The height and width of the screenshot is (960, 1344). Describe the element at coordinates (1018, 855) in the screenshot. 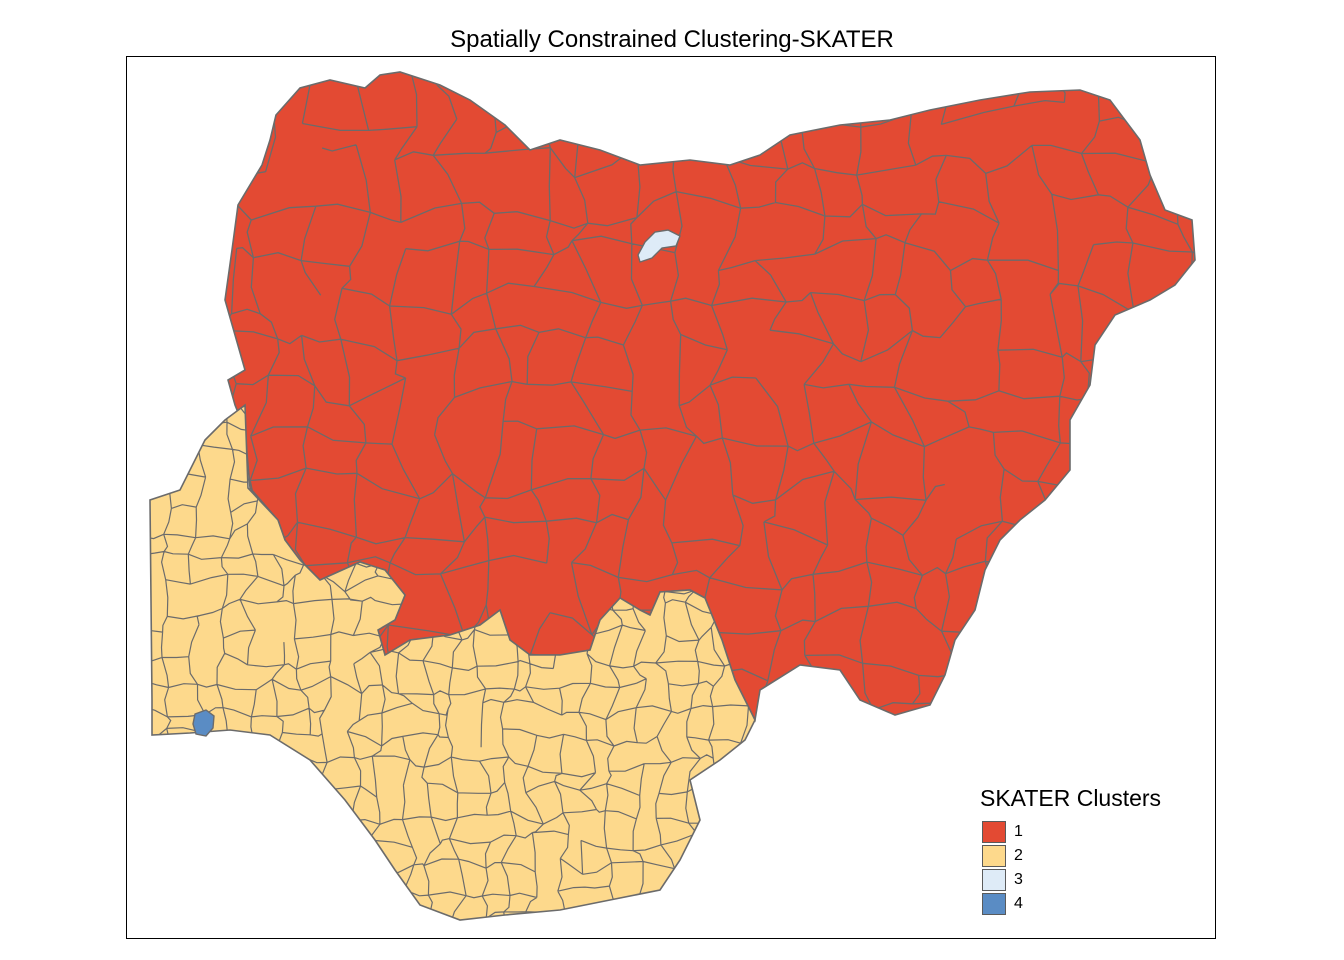

I see `legend-label-2: 2` at that location.